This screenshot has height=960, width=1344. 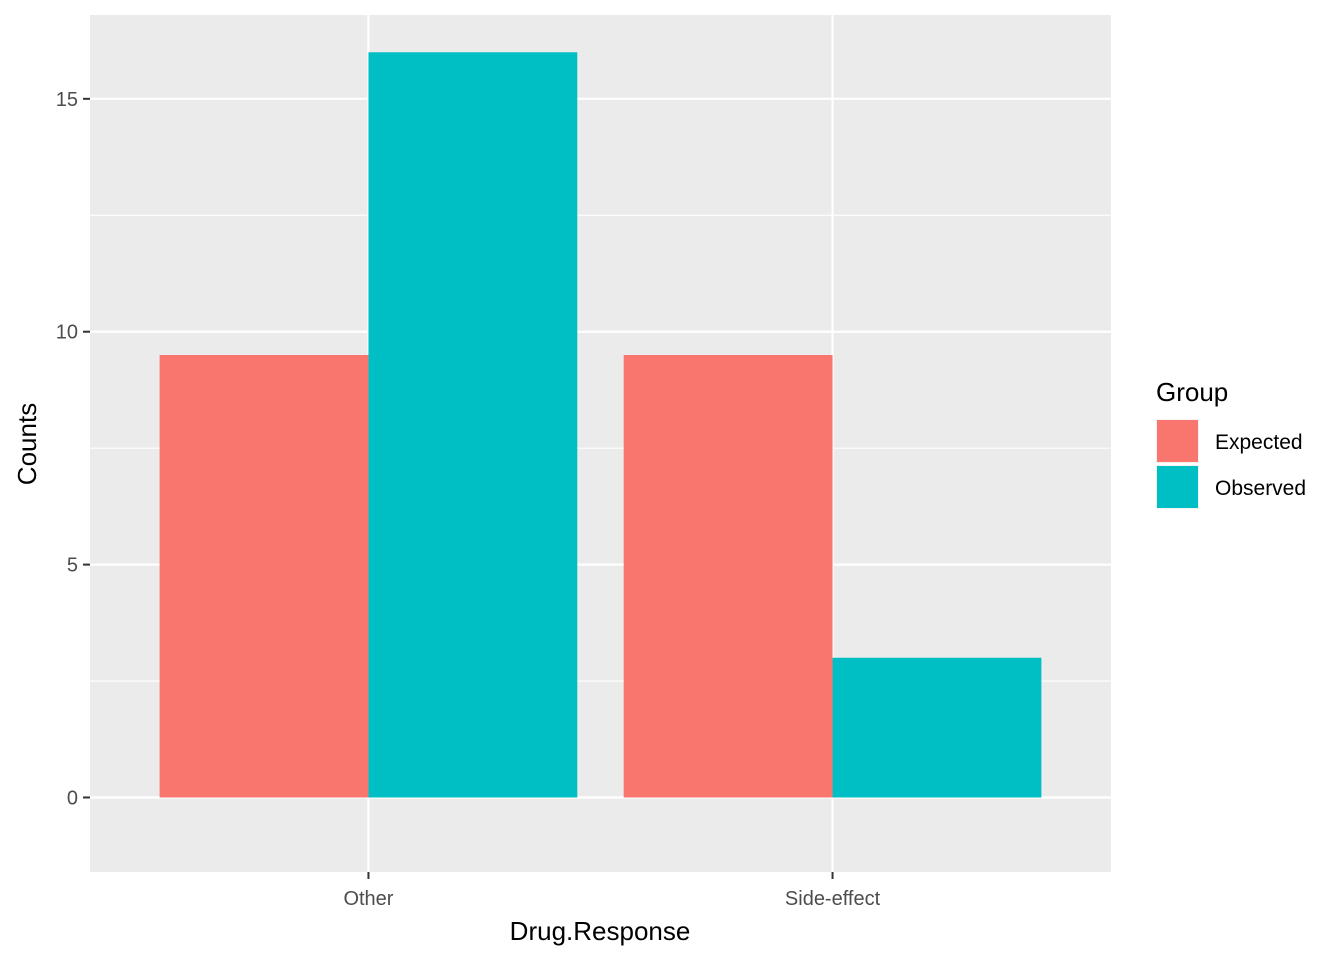 What do you see at coordinates (72, 566) in the screenshot?
I see `y-tick-label: 5` at bounding box center [72, 566].